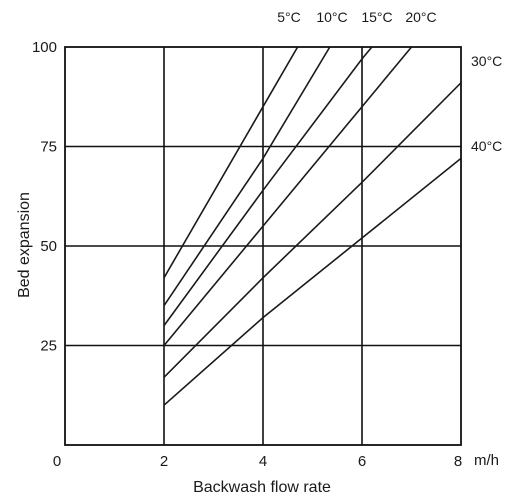 The height and width of the screenshot is (500, 510). I want to click on series-labels: 5°C 10°C 15°C 20°C 30°C 40°C, so click(389, 81).